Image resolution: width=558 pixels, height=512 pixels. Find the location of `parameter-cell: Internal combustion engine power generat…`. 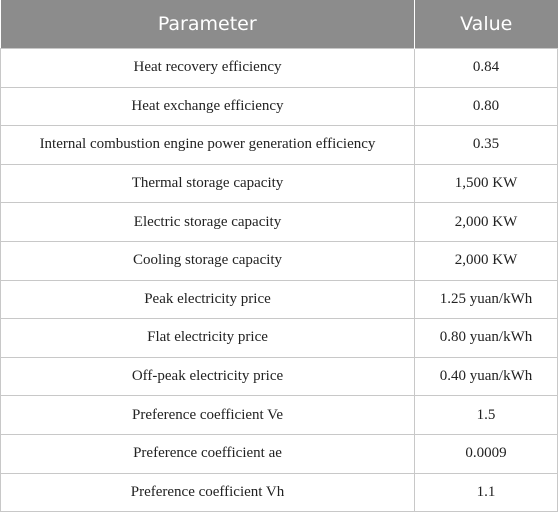

parameter-cell: Internal combustion engine power generat… is located at coordinates (207, 145).